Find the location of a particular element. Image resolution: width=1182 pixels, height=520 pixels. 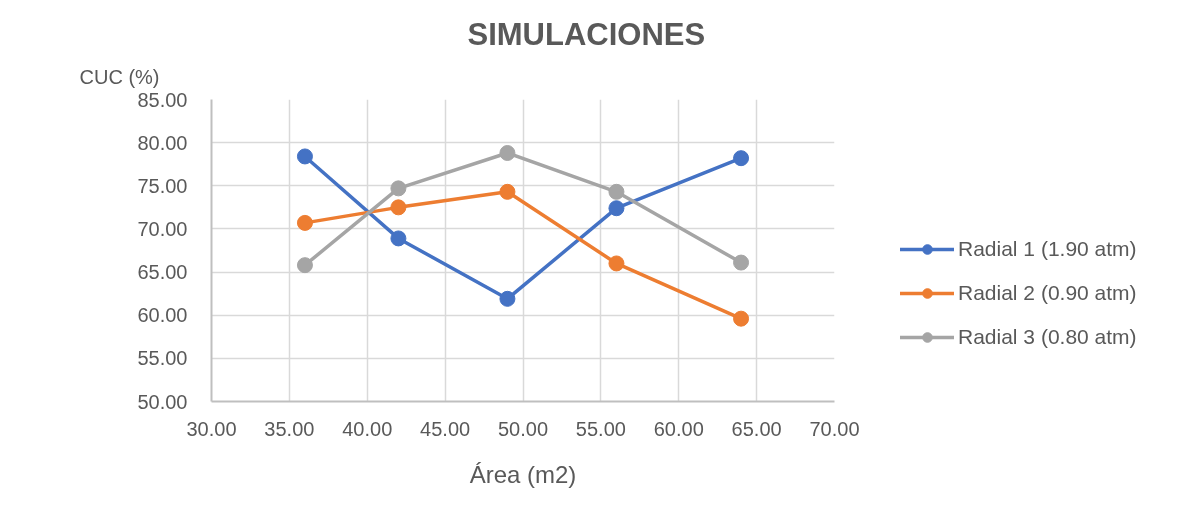

x-tick-label: 70.00 is located at coordinates (834, 428).